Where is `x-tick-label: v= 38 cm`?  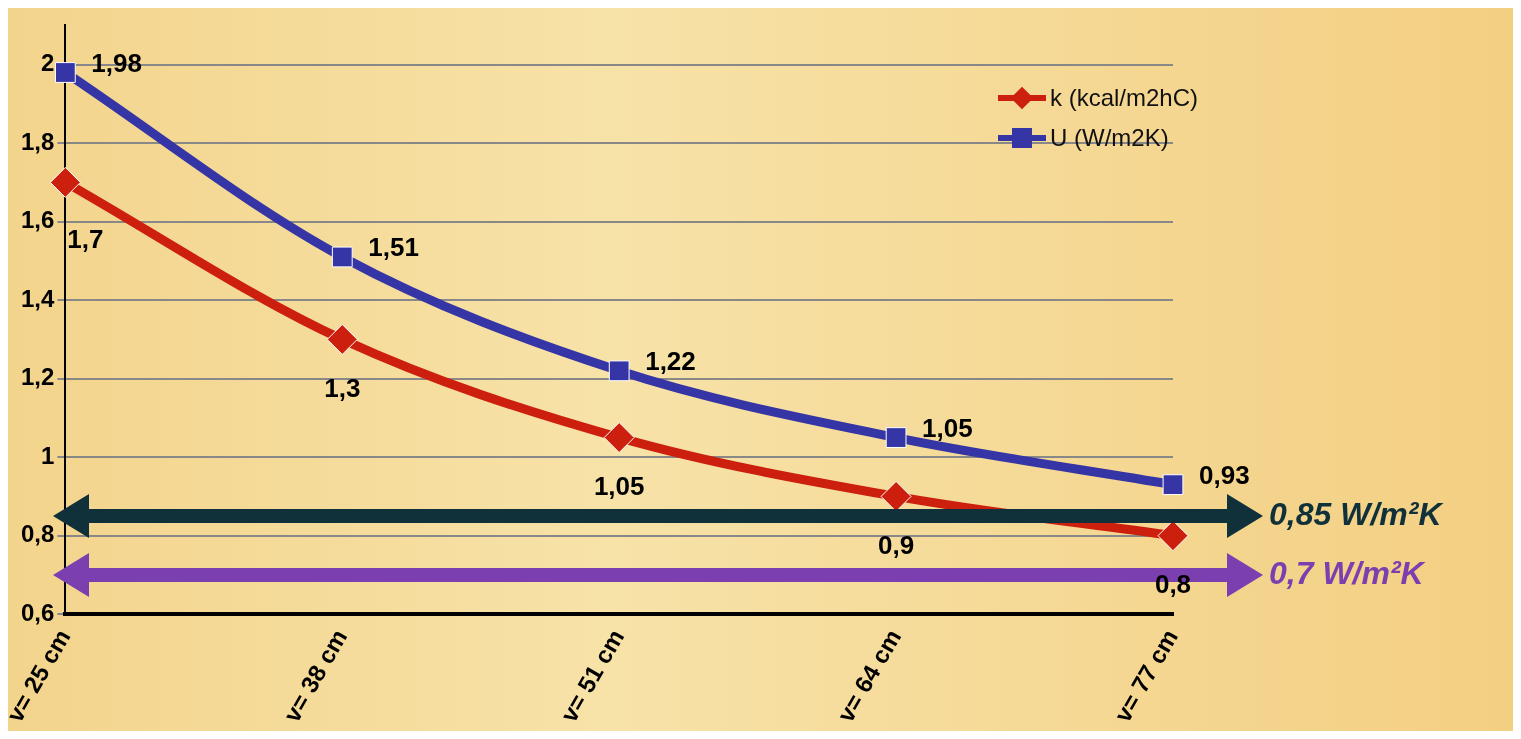
x-tick-label: v= 38 cm is located at coordinates (315, 675).